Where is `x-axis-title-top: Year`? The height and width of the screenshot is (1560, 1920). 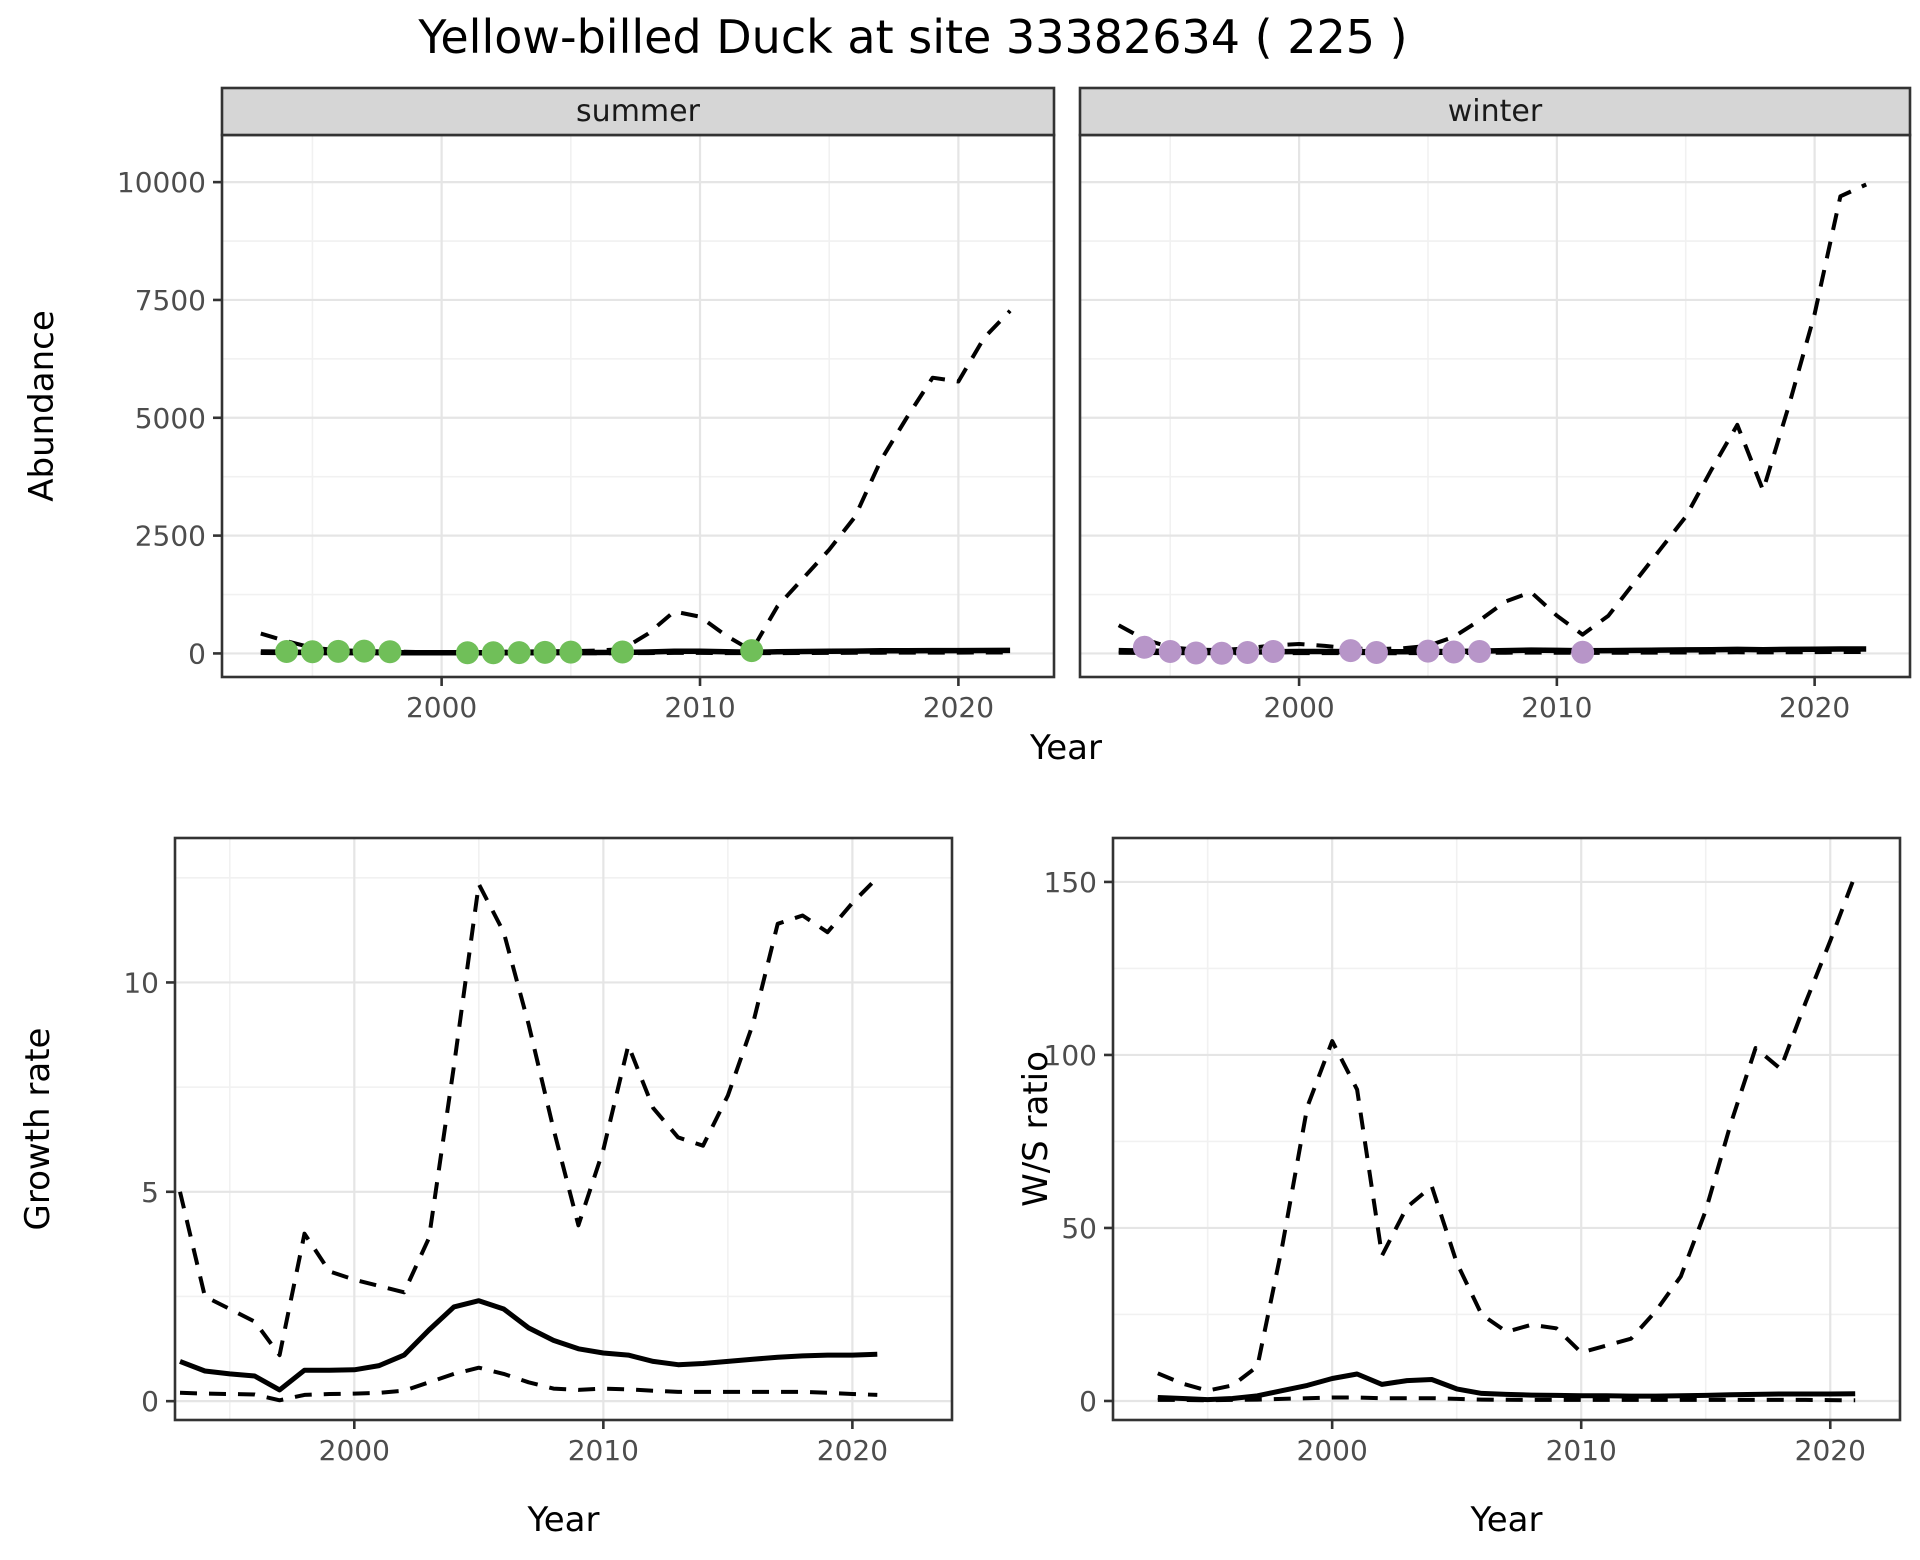
x-axis-title-top: Year is located at coordinates (1066, 748).